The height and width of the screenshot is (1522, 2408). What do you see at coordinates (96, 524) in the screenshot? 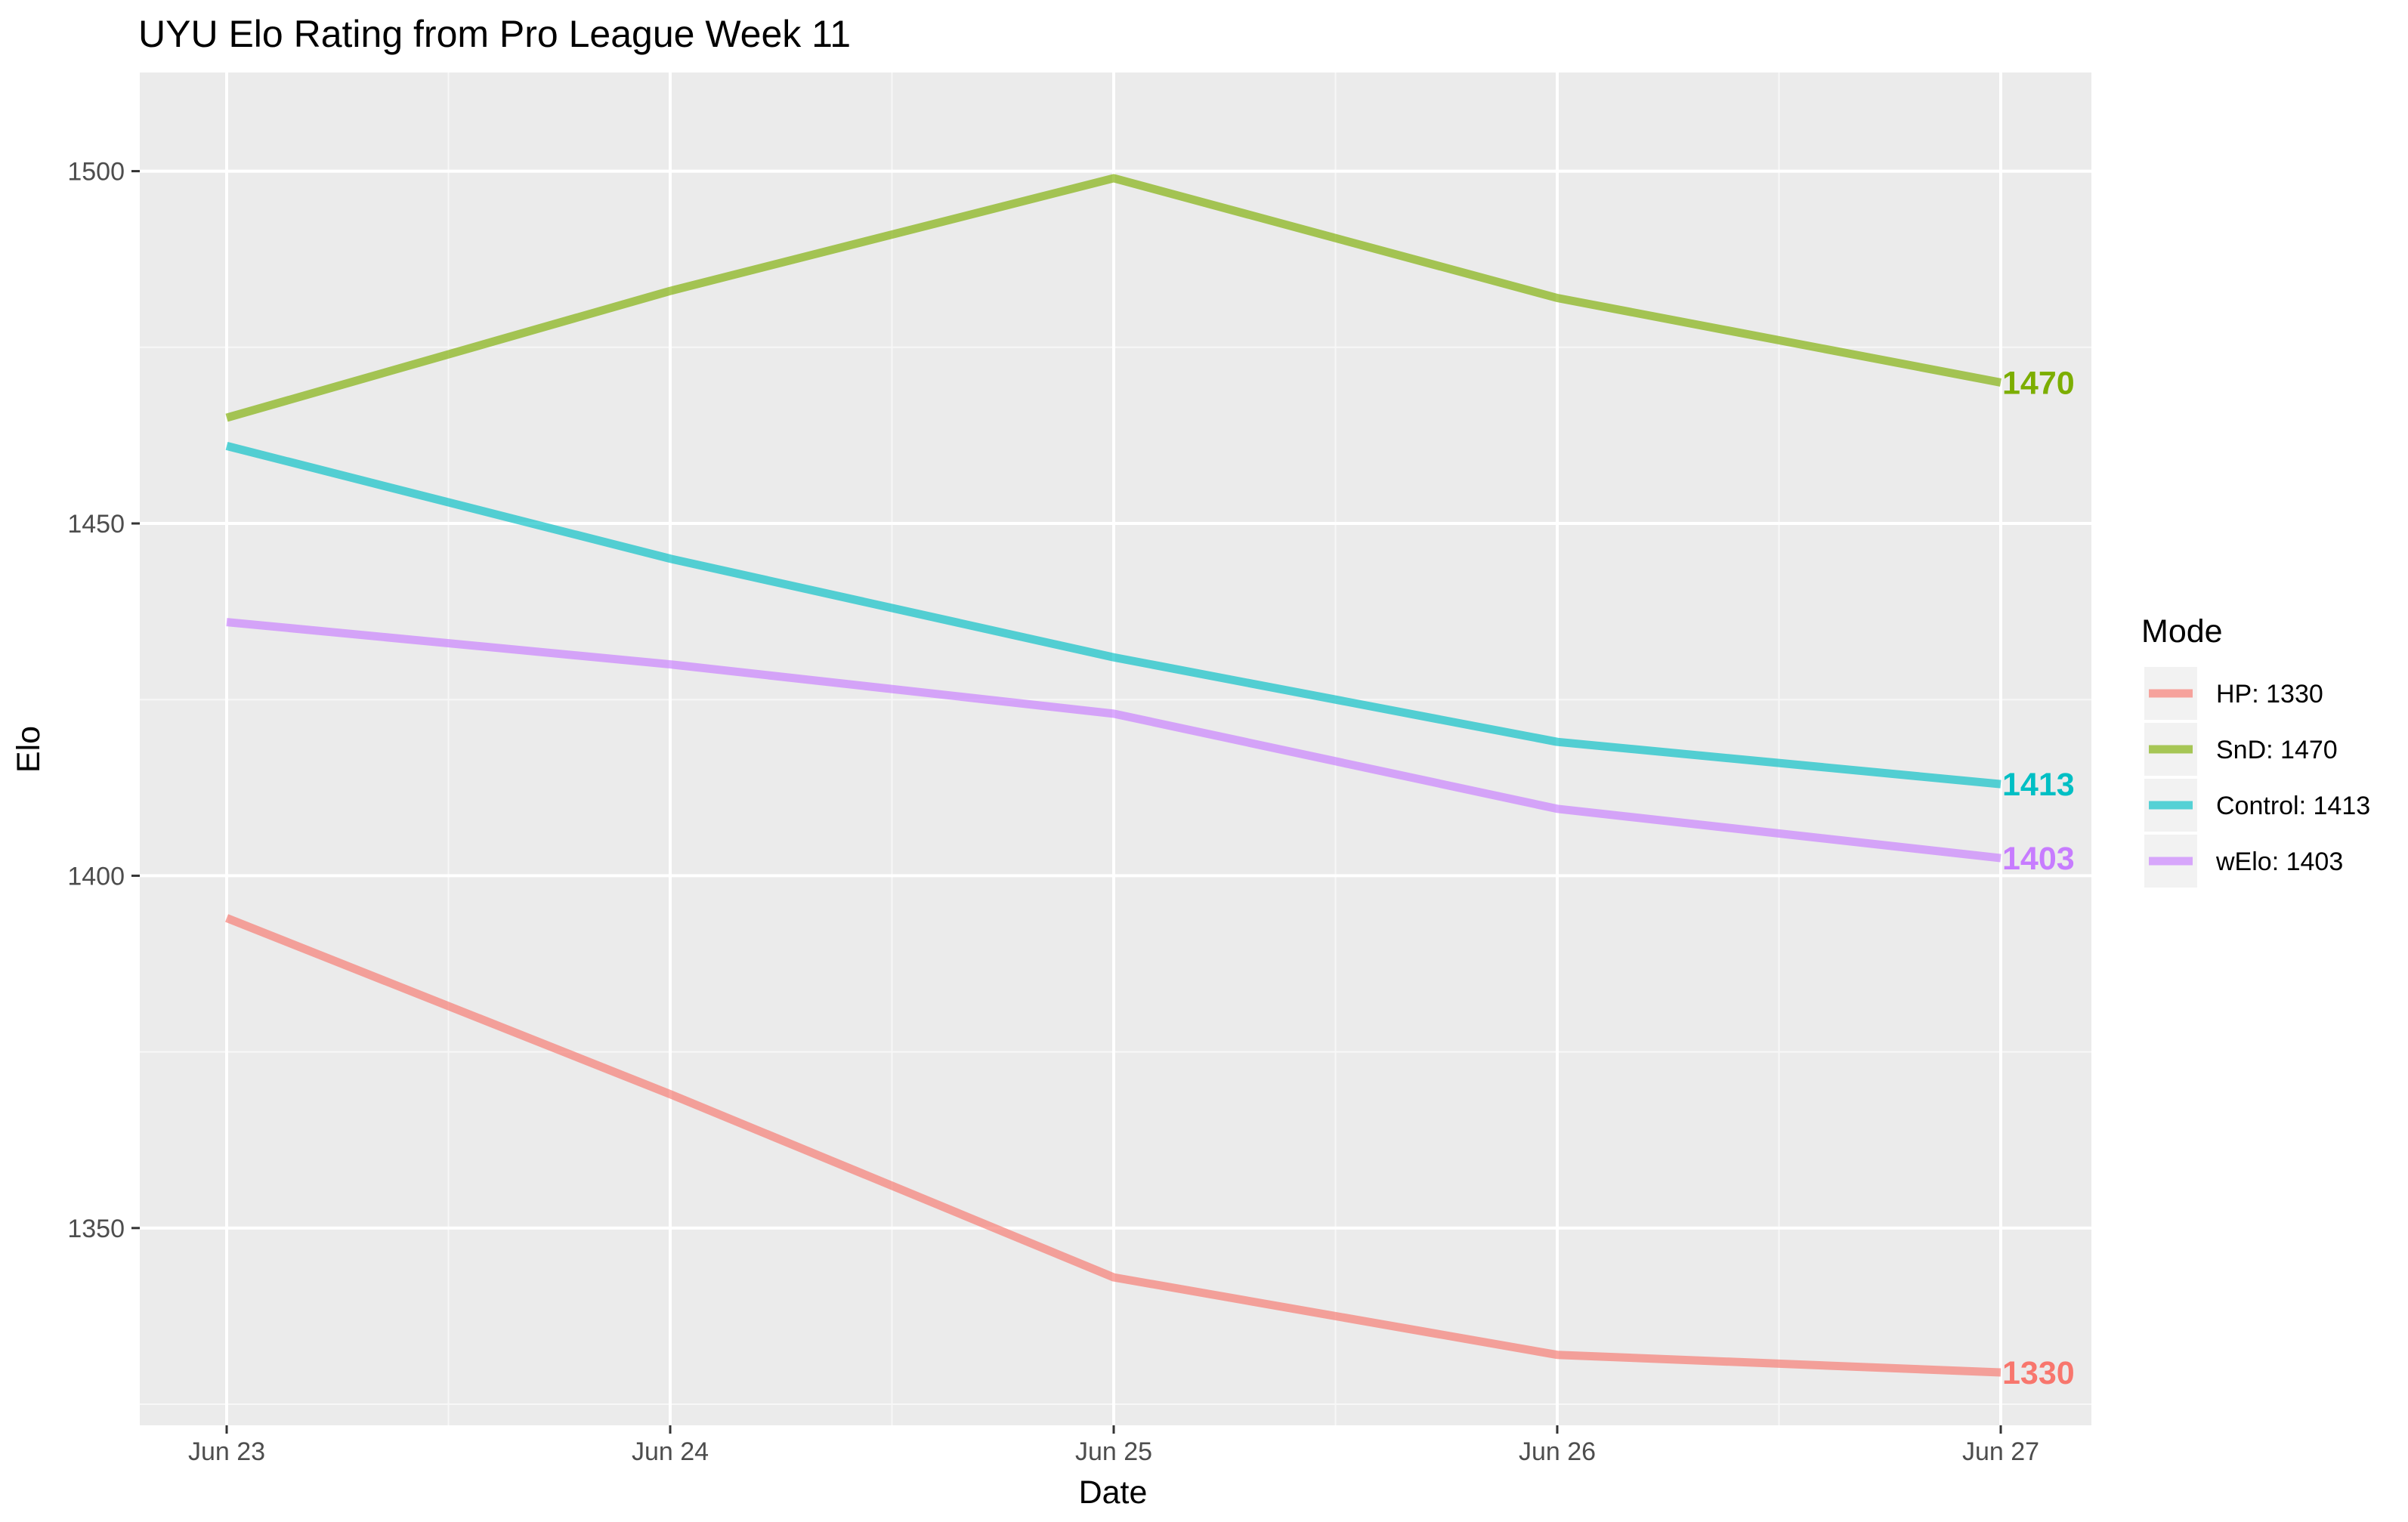
I see `y-tick-label: 1450` at bounding box center [96, 524].